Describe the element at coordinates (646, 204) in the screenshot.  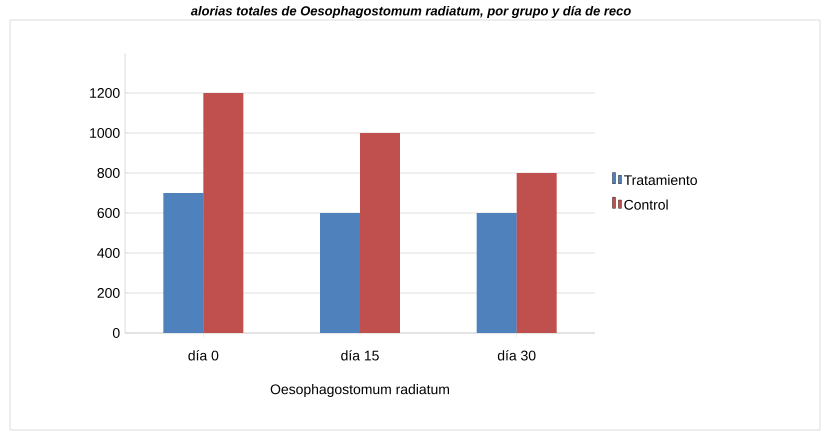
I see `legend-label: Control` at that location.